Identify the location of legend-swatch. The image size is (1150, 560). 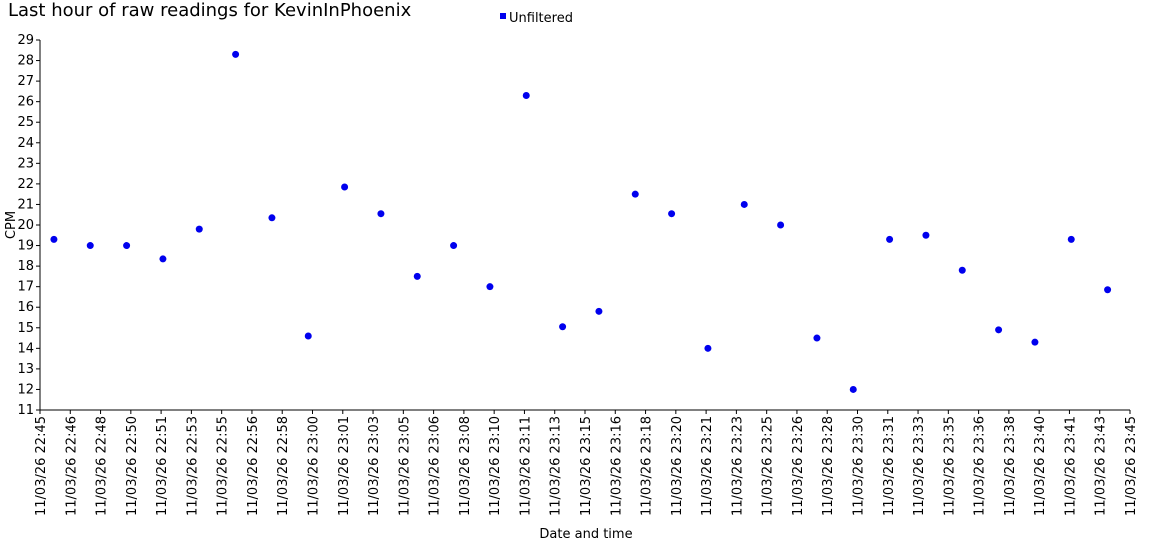
(503, 16).